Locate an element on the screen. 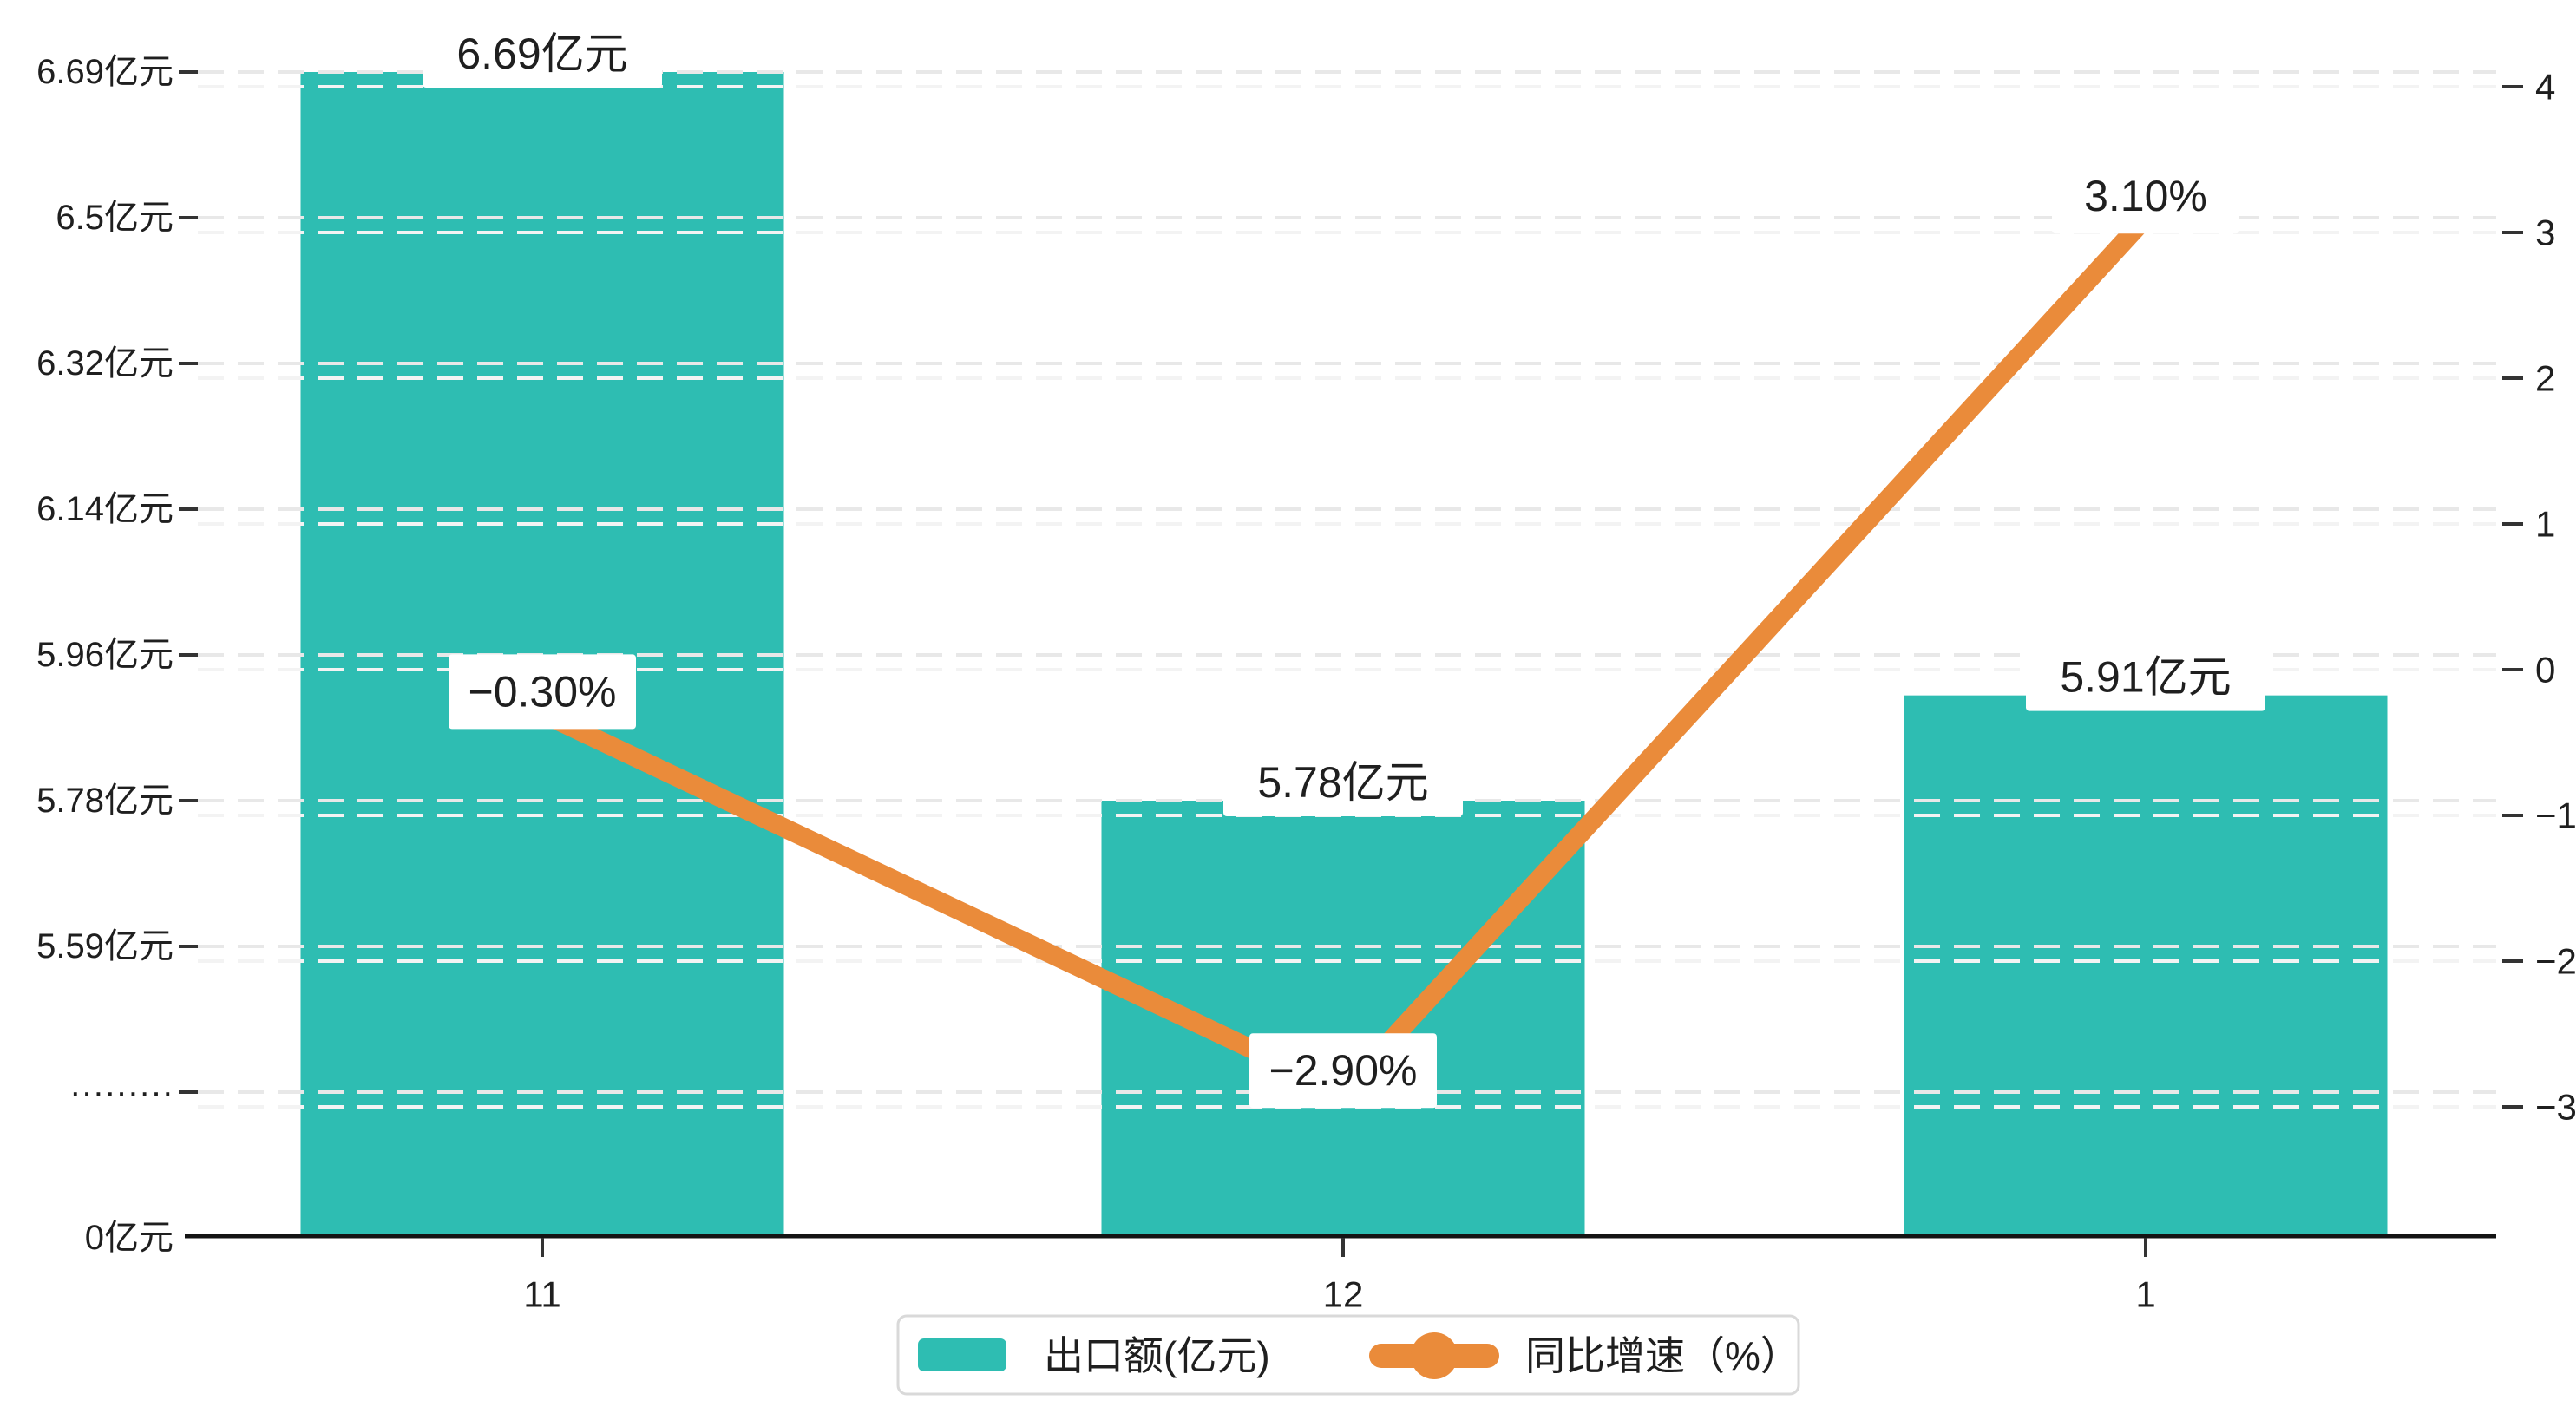 This screenshot has height=1420, width=2576. right-axis-tick-label: 2 is located at coordinates (2545, 378).